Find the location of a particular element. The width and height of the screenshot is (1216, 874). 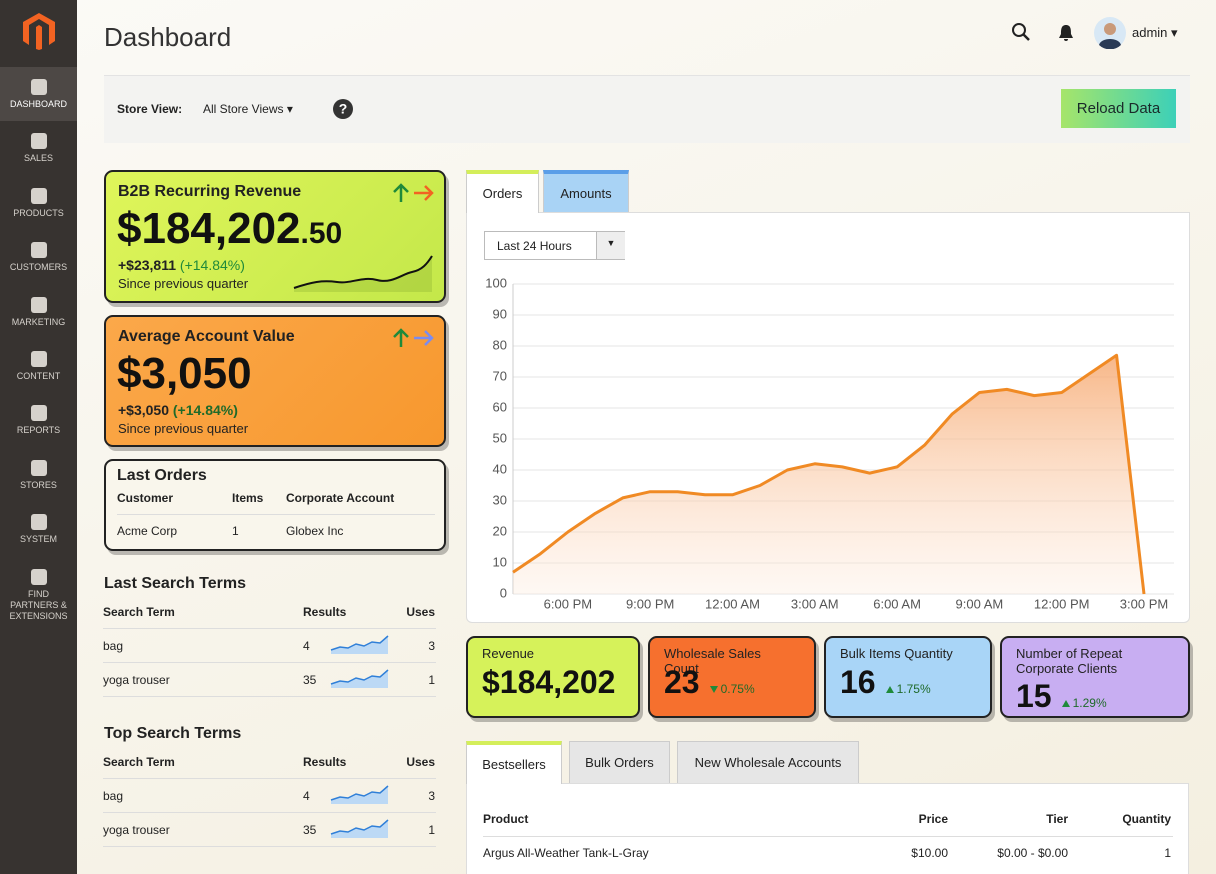

y-tick-label: 70 is located at coordinates (500, 375).